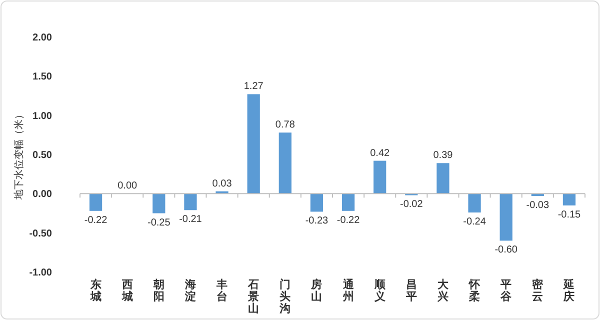 The image size is (600, 320). What do you see at coordinates (42, 77) in the screenshot?
I see `y-tick-label: 1.50` at bounding box center [42, 77].